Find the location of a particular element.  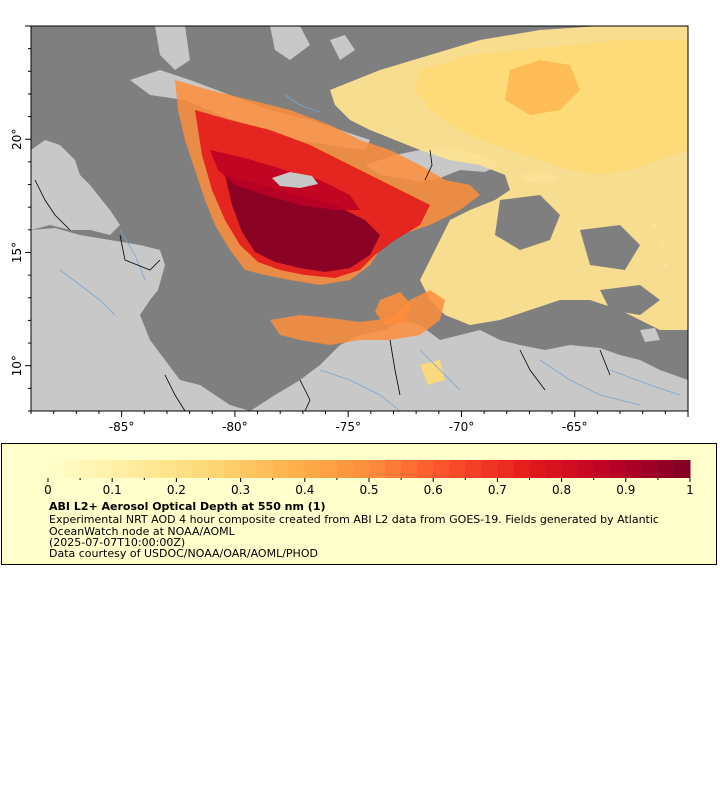

y-axis: 20° 15° 10° is located at coordinates (20, 218).